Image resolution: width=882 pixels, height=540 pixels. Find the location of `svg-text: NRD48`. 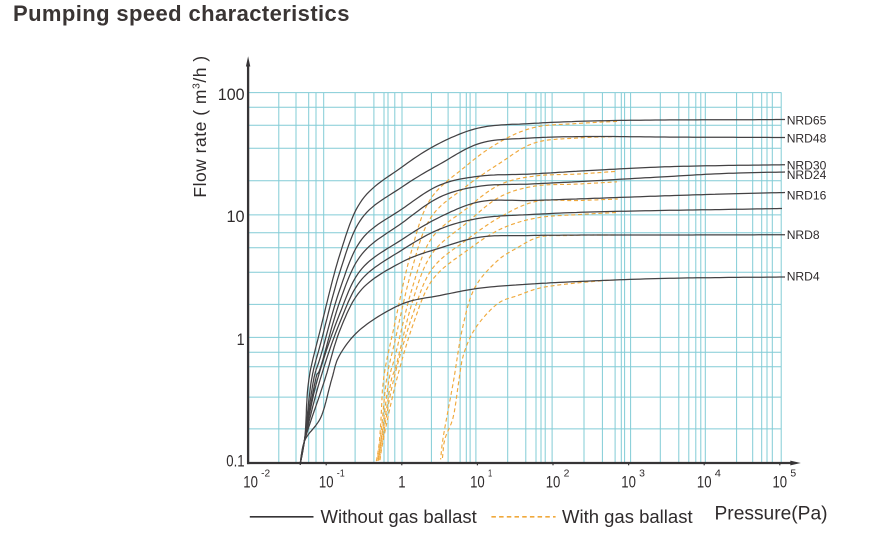

svg-text: NRD48 is located at coordinates (807, 139).